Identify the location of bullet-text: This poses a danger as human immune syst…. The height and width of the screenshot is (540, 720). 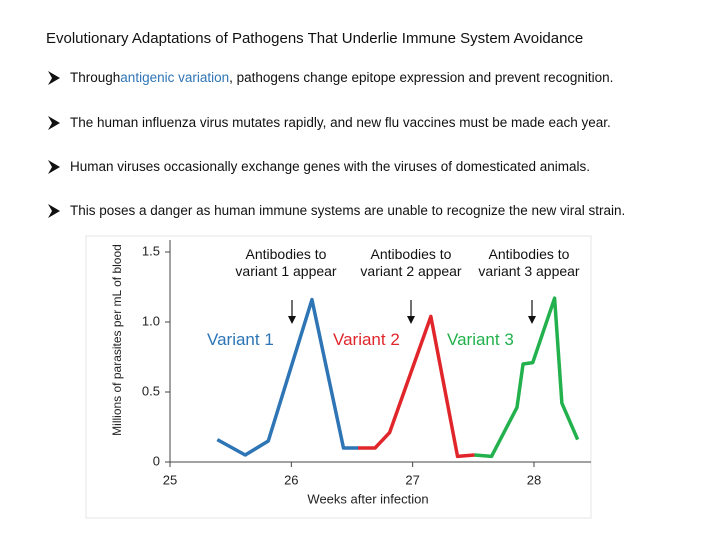
(348, 210).